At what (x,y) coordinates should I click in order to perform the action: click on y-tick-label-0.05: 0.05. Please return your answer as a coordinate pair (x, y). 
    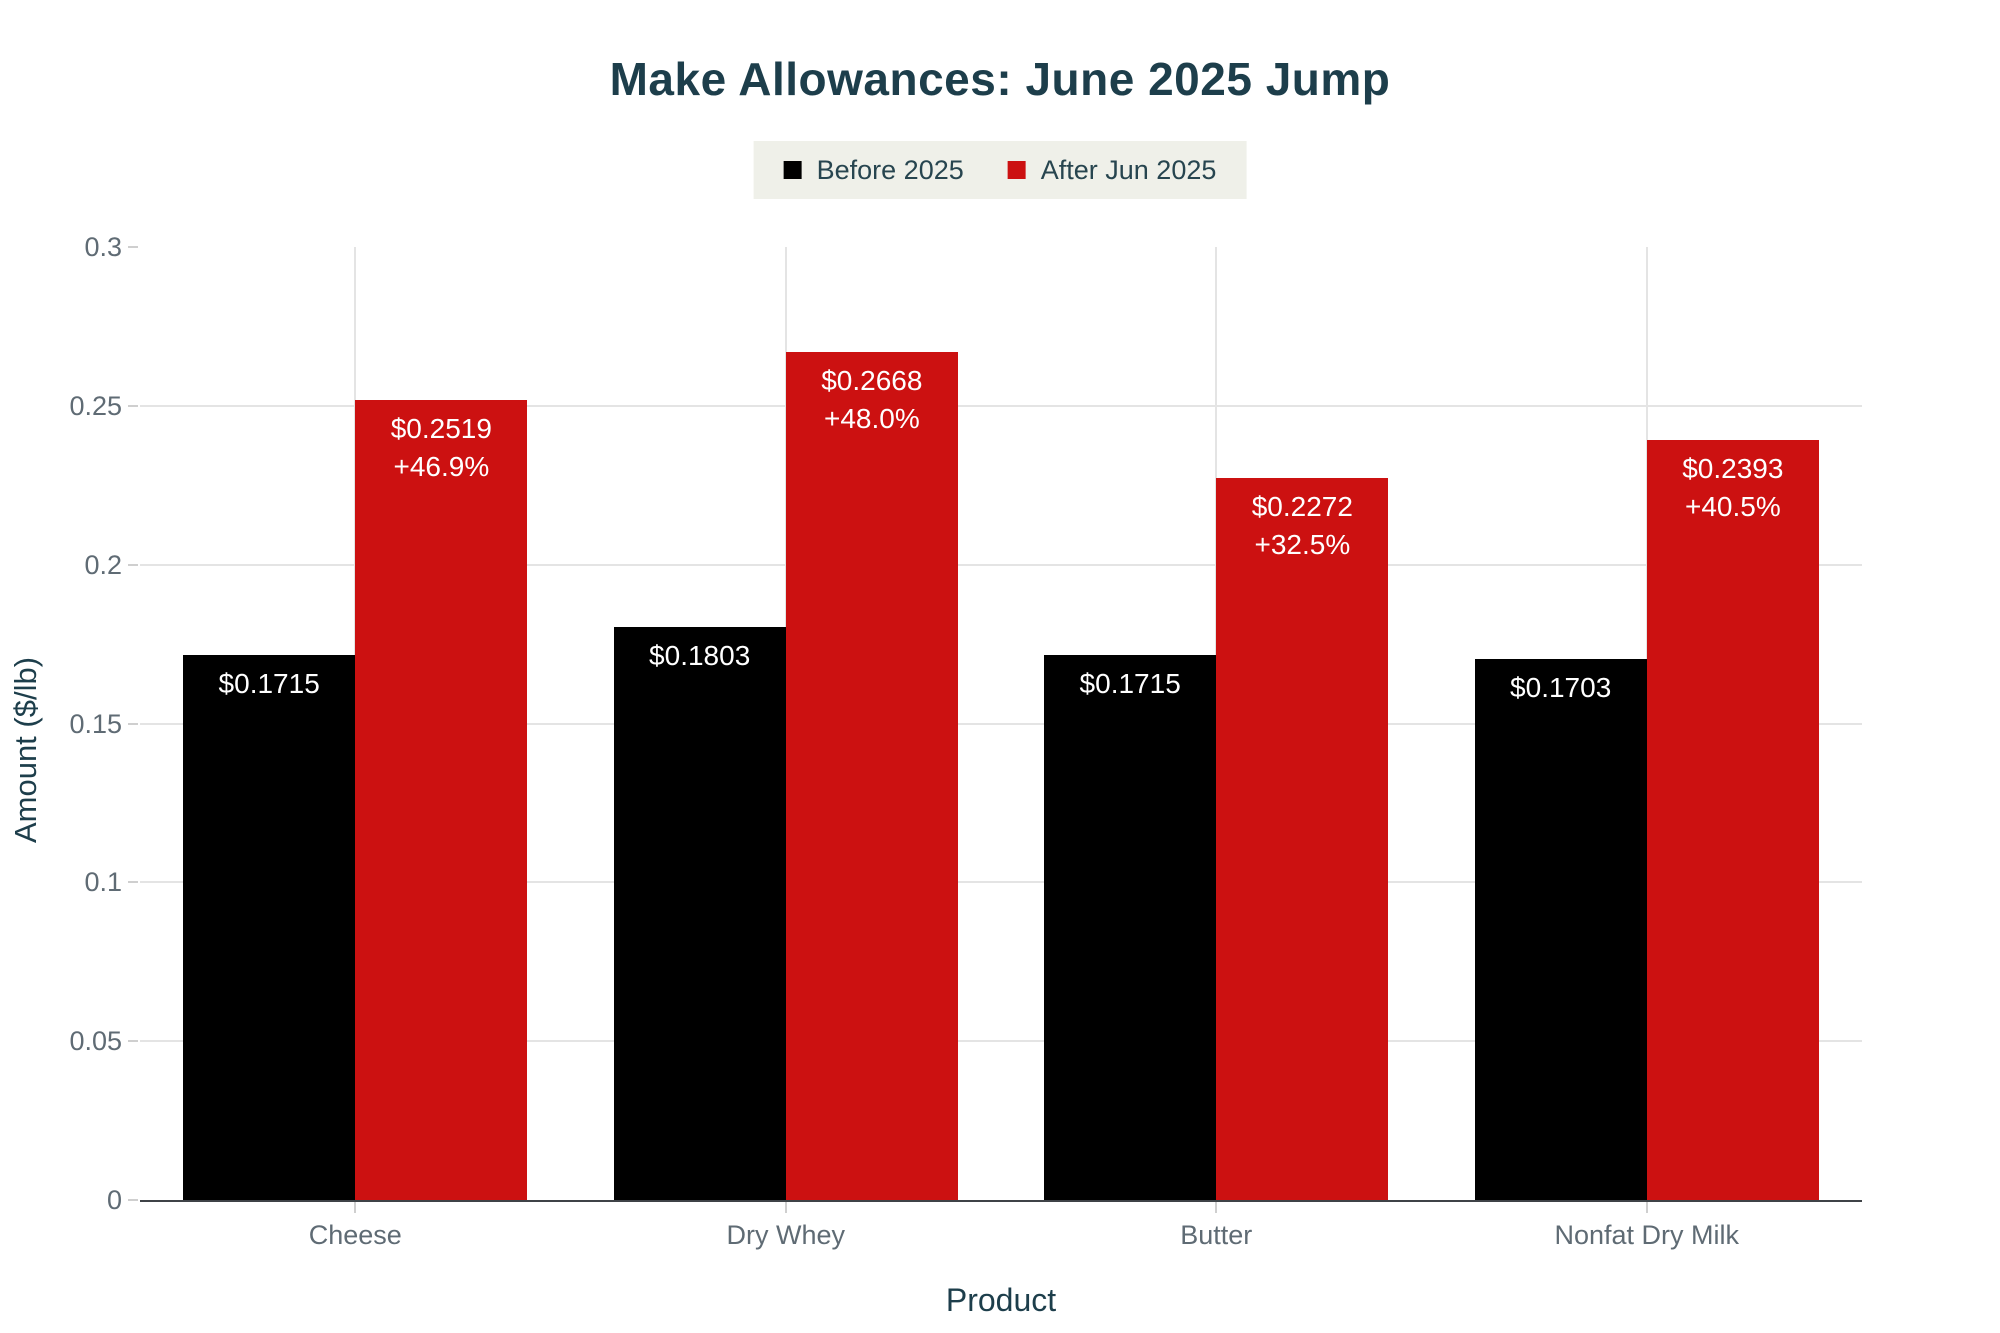
    Looking at the image, I should click on (95, 1041).